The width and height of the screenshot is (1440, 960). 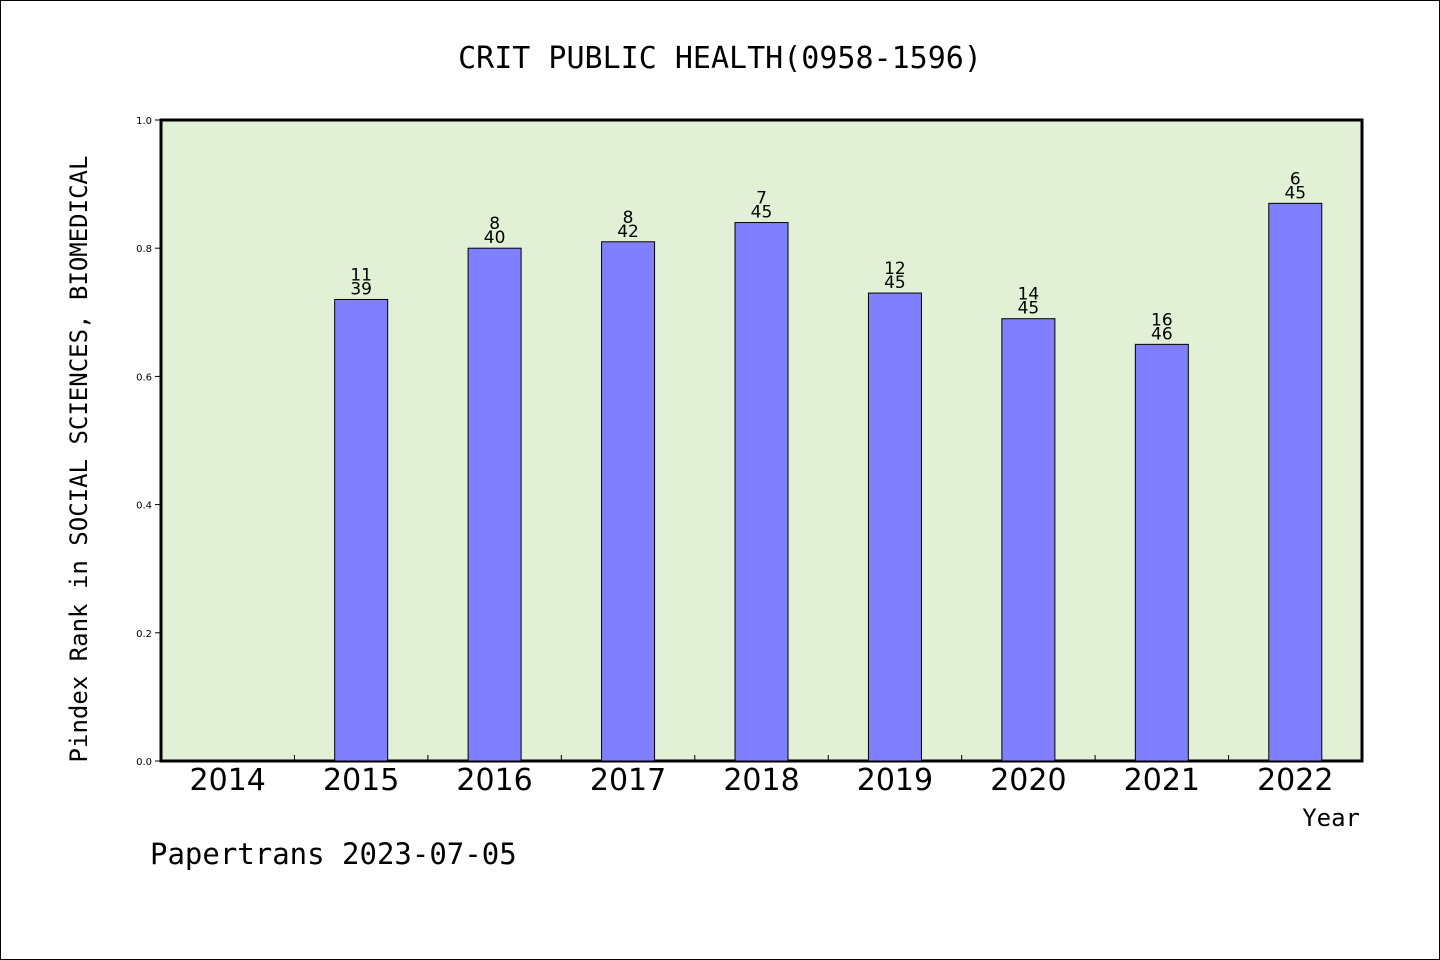 I want to click on bar-total-label: 39, so click(x=361, y=289).